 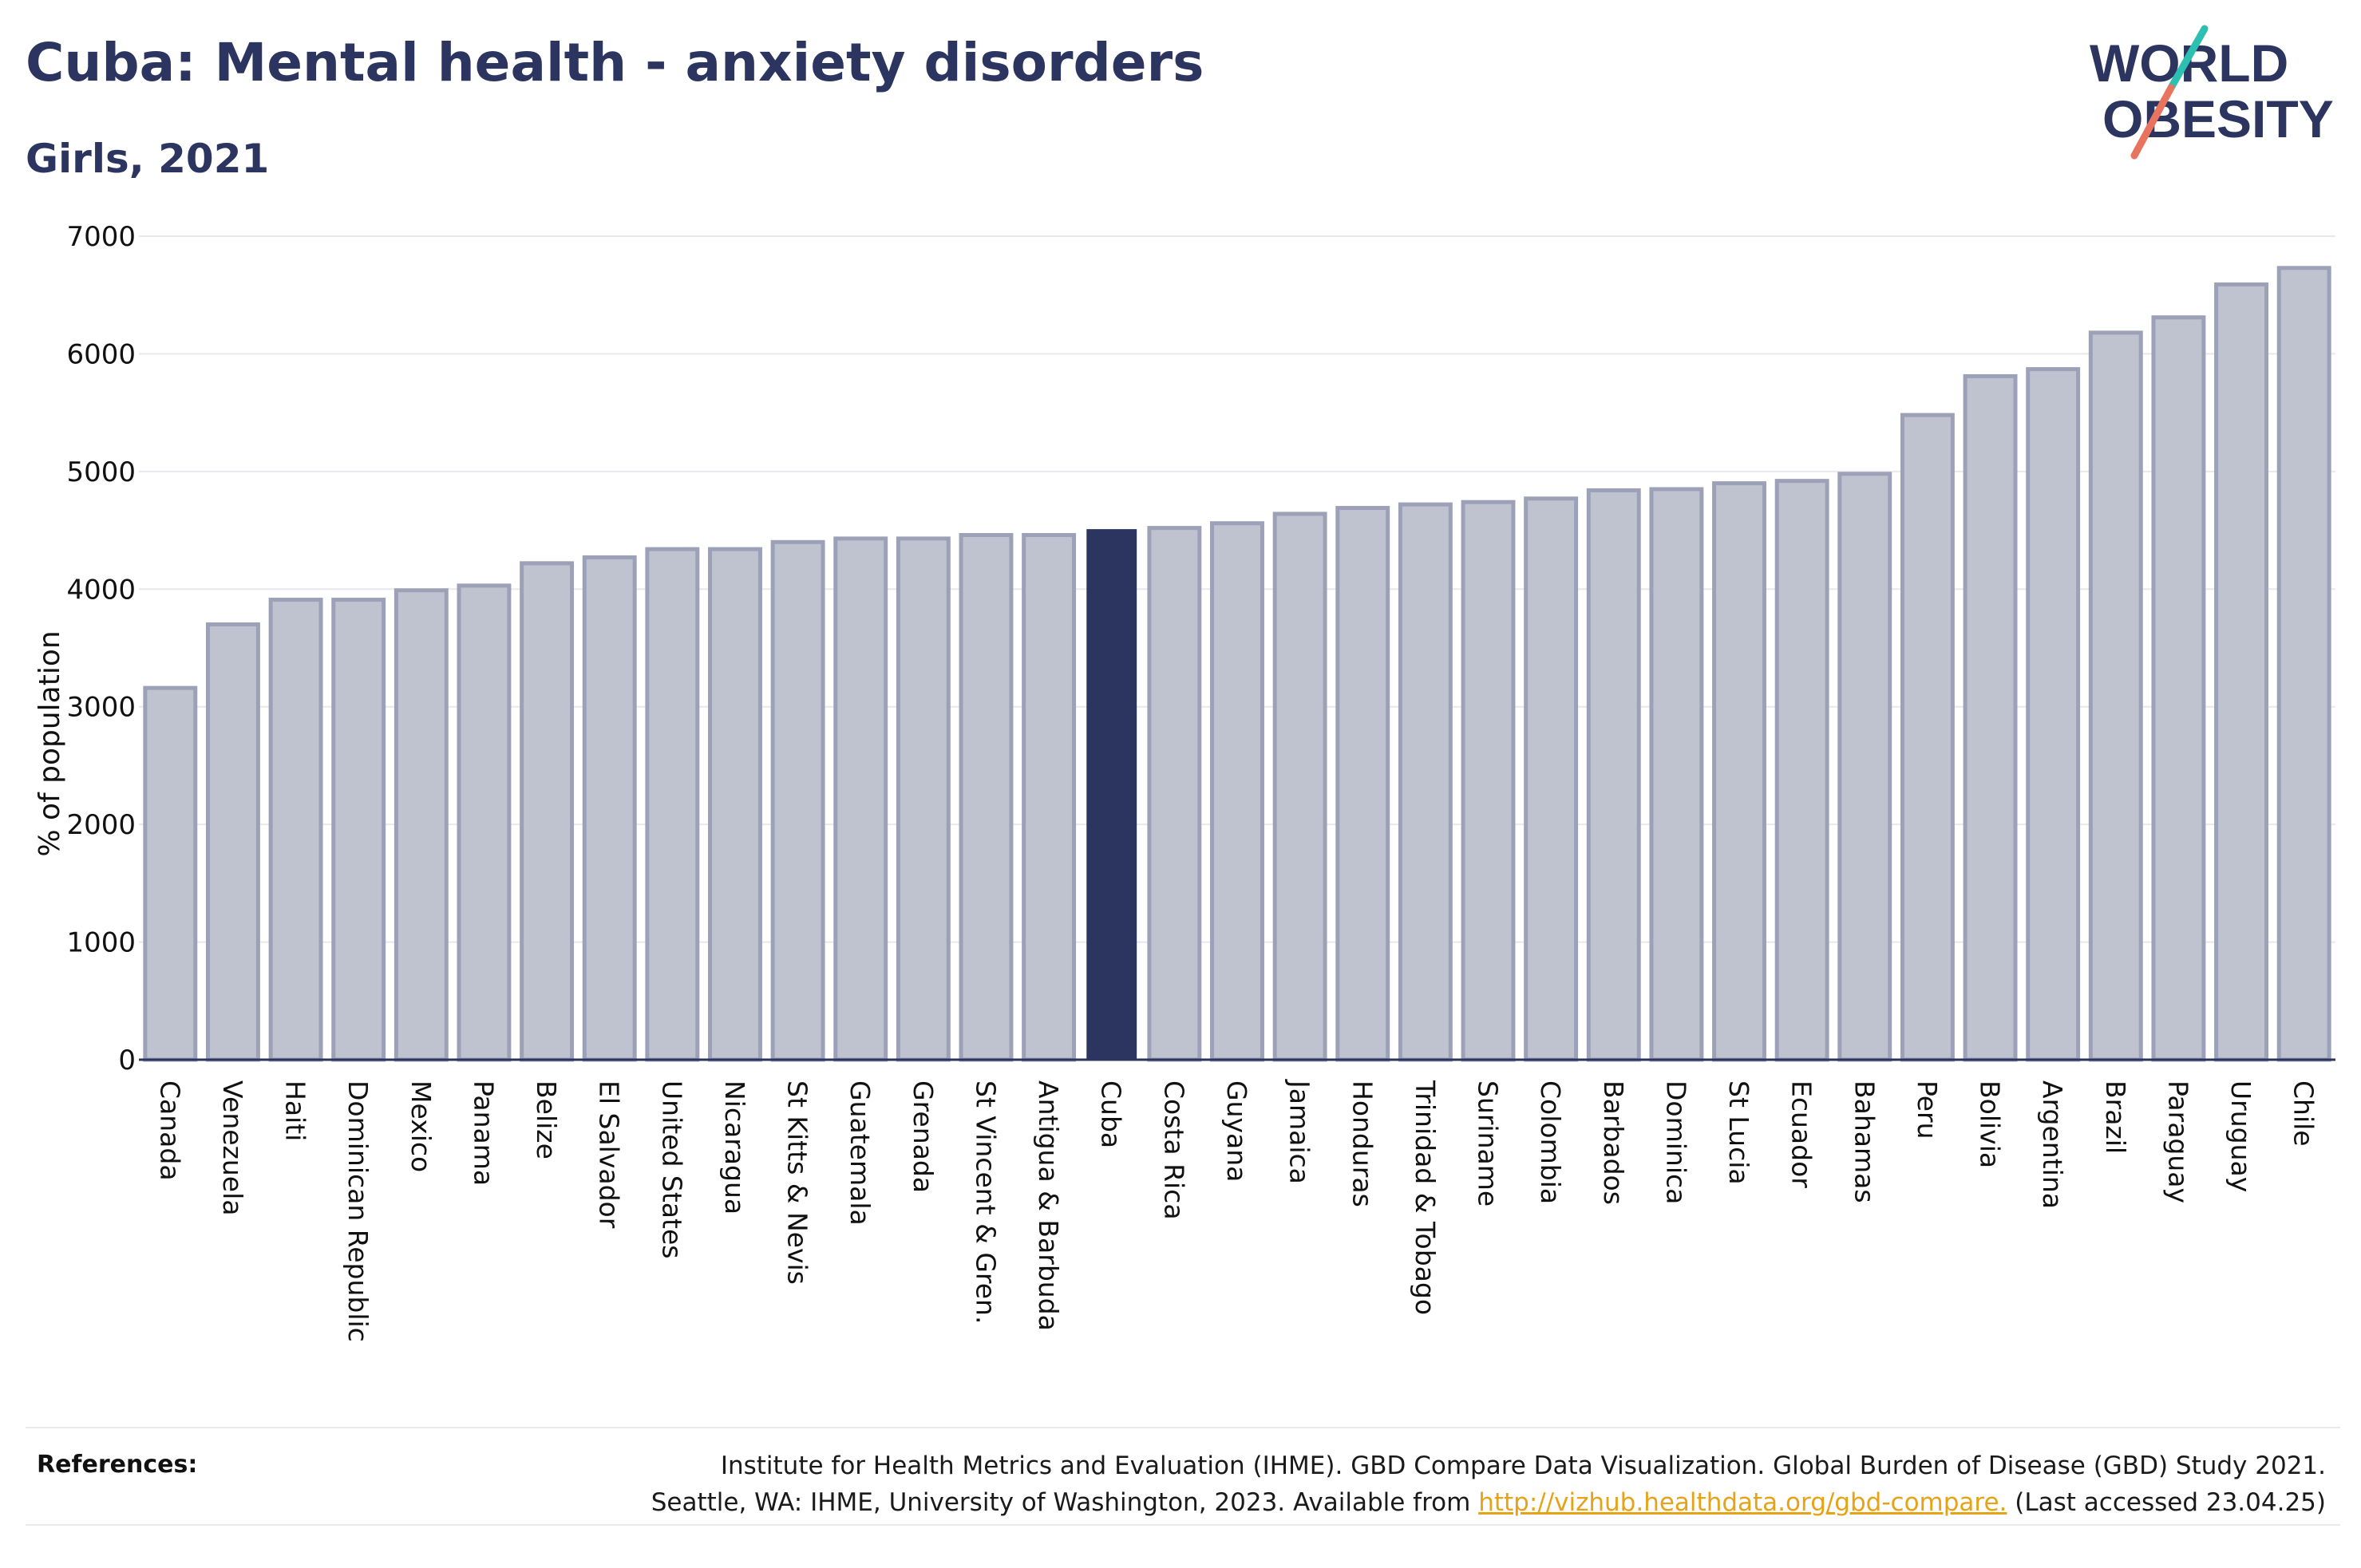 I want to click on y-tick-label: 3000, so click(x=101, y=708).